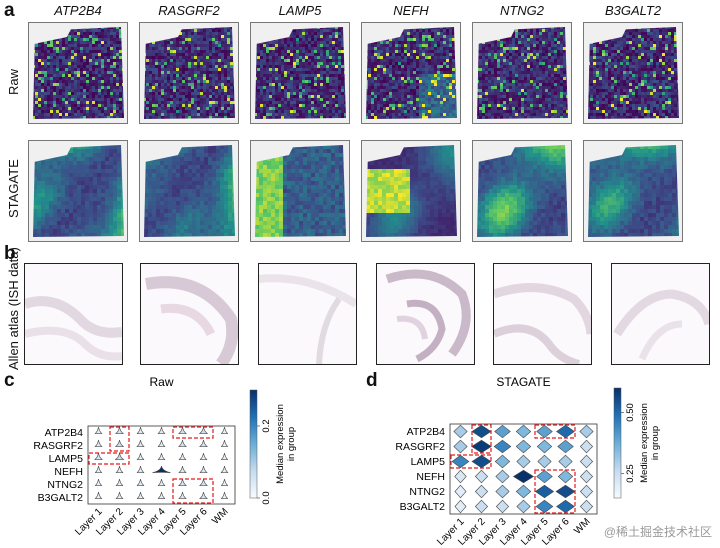 The height and width of the screenshot is (548, 720). I want to click on colorbar-label: in group, so click(655, 443).